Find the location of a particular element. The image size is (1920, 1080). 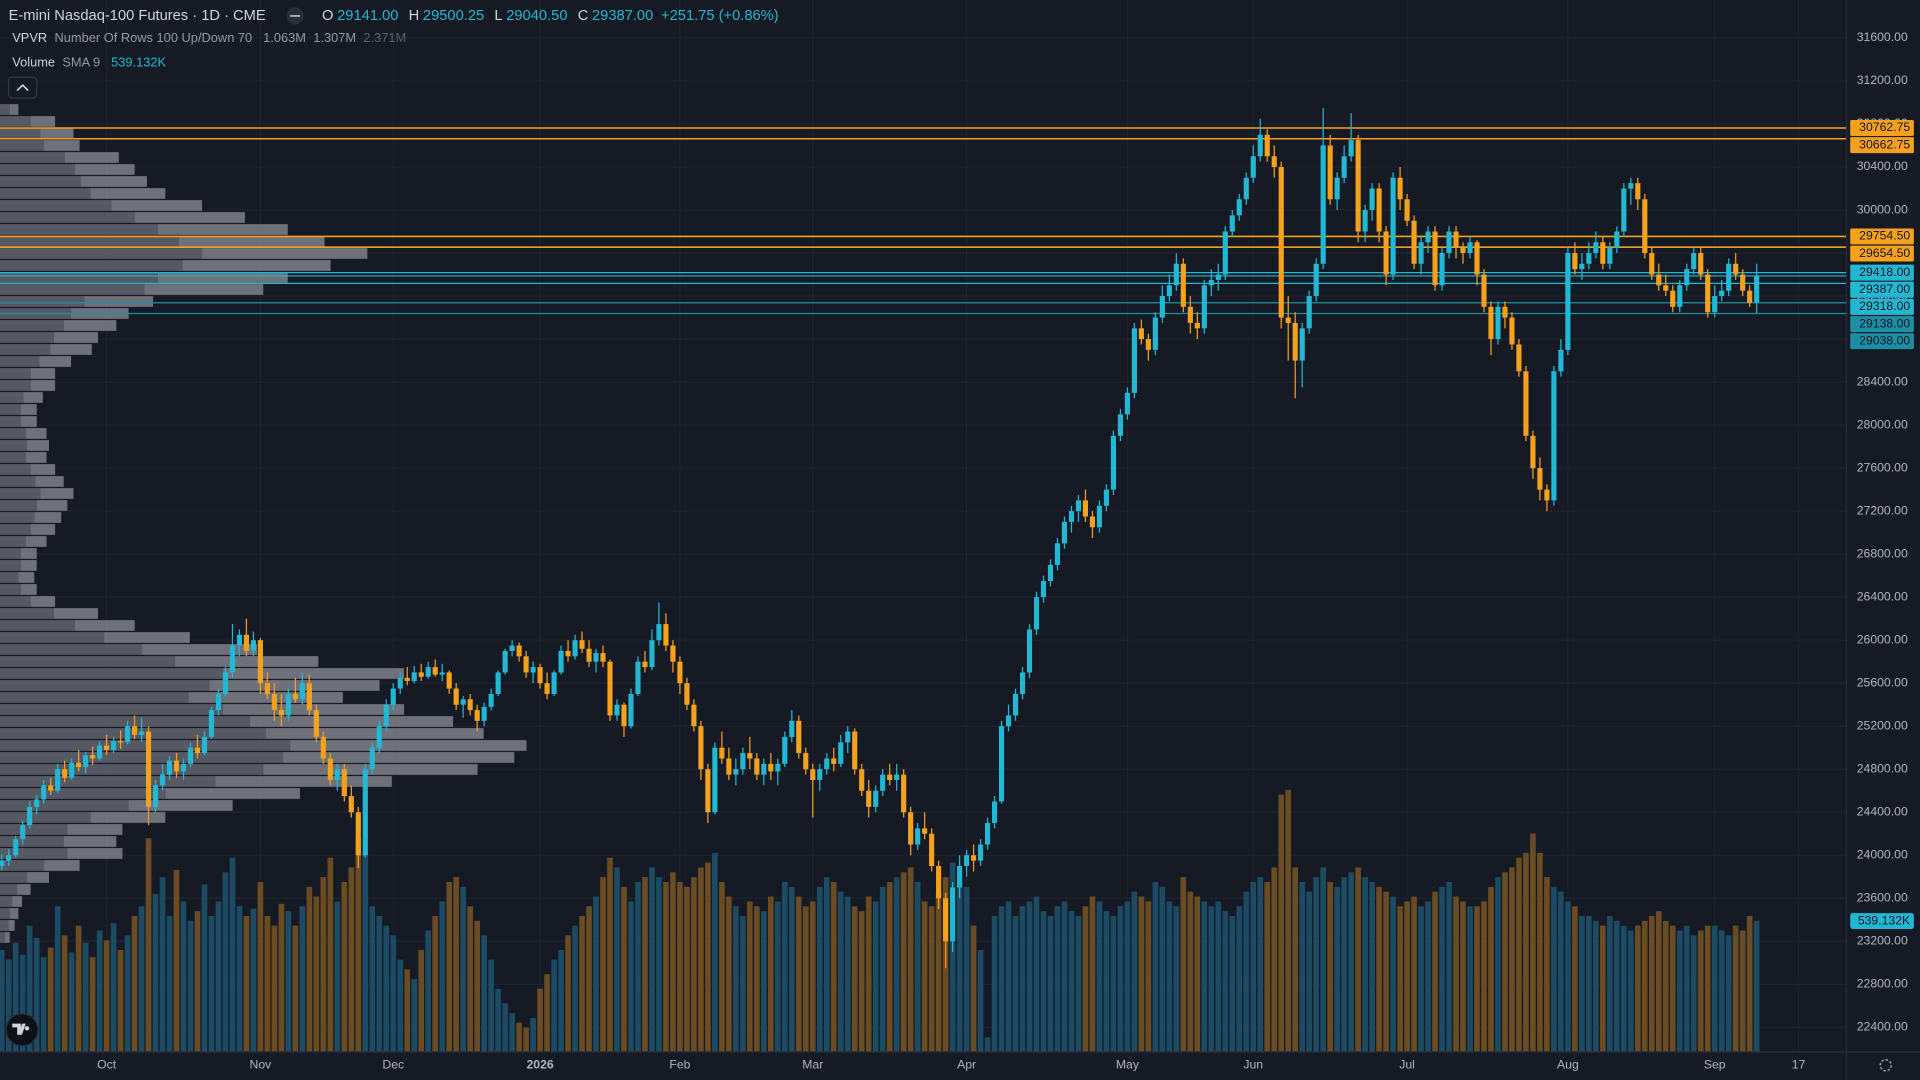

volume-legend: Volume SMA 9 539.132K is located at coordinates (89, 62).